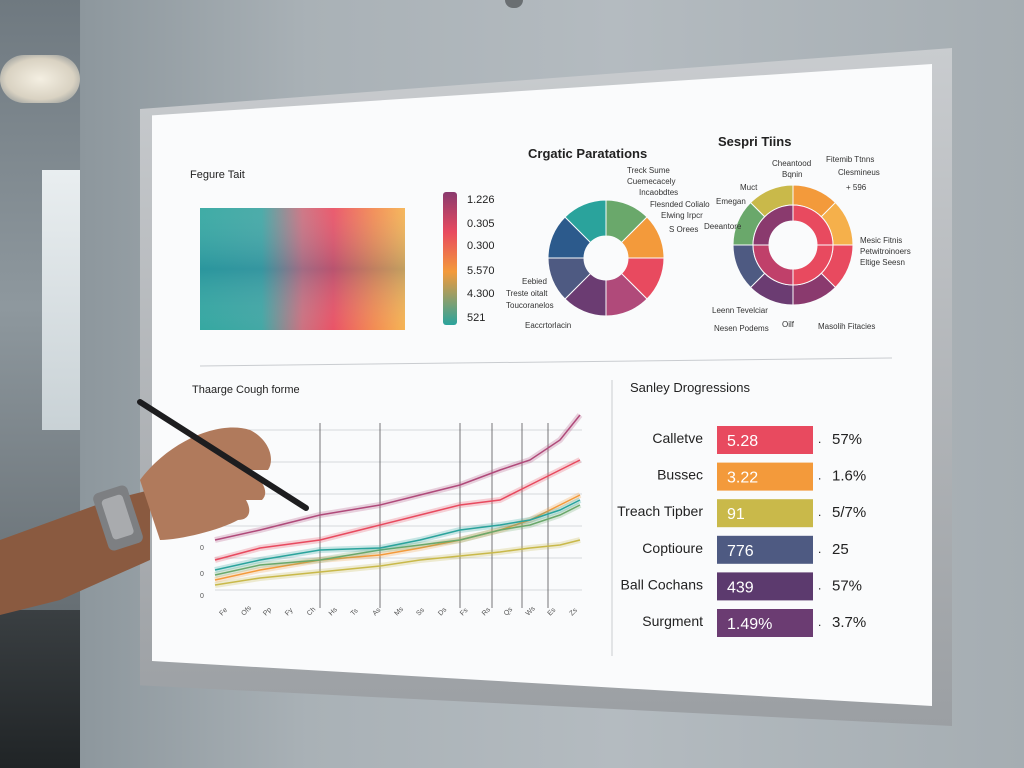 This screenshot has height=768, width=1024. I want to click on donut1-label: S Orees, so click(683, 229).